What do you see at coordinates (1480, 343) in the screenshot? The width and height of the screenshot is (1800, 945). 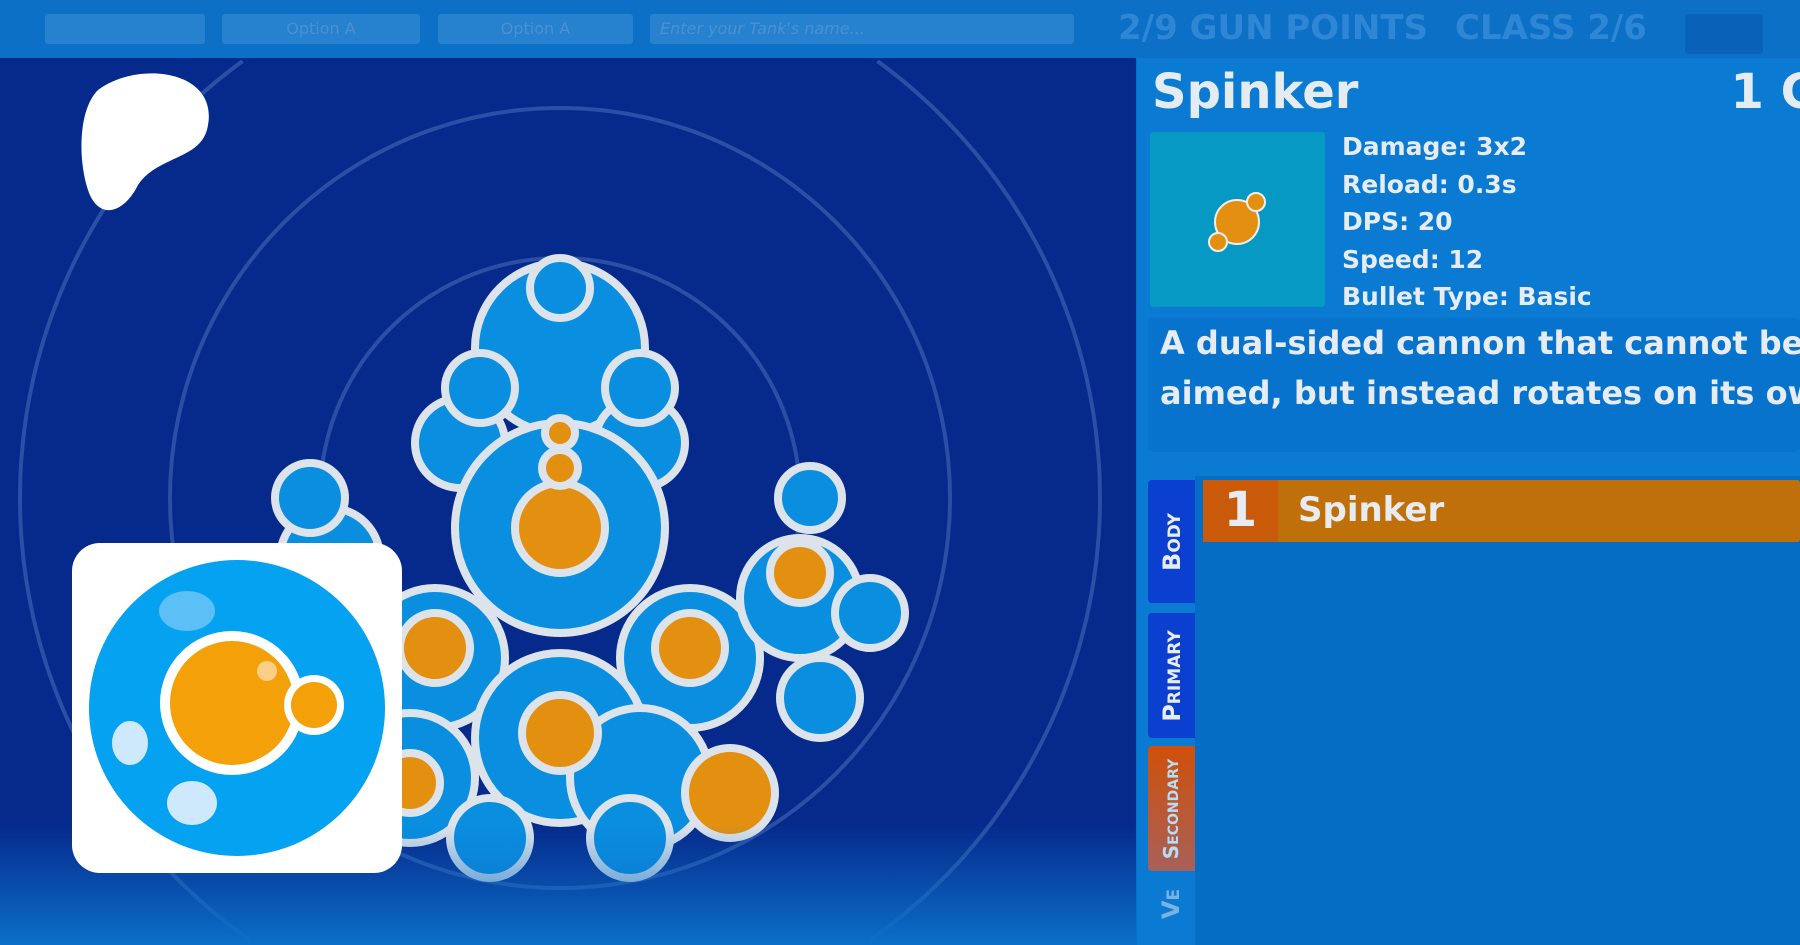 I see `description-line: A dual-sided cannon that cannot be` at bounding box center [1480, 343].